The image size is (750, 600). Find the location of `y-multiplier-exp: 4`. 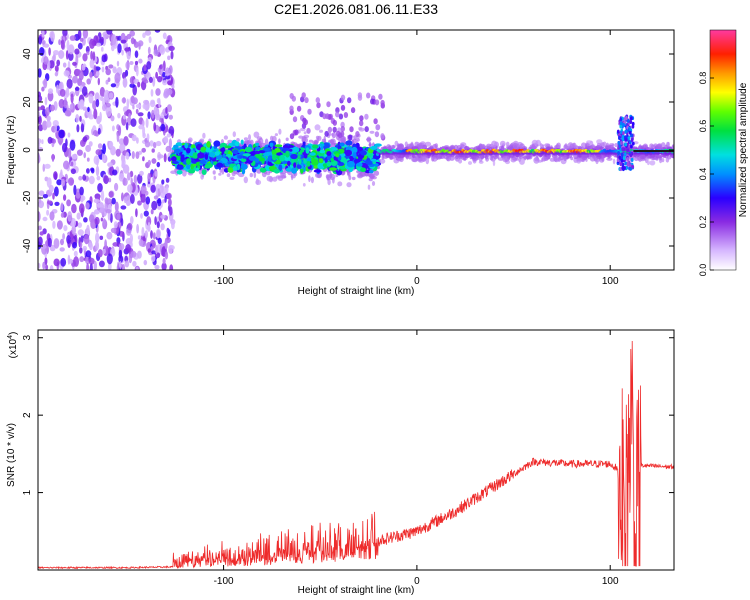

y-multiplier-exp: 4 is located at coordinates (10, 337).